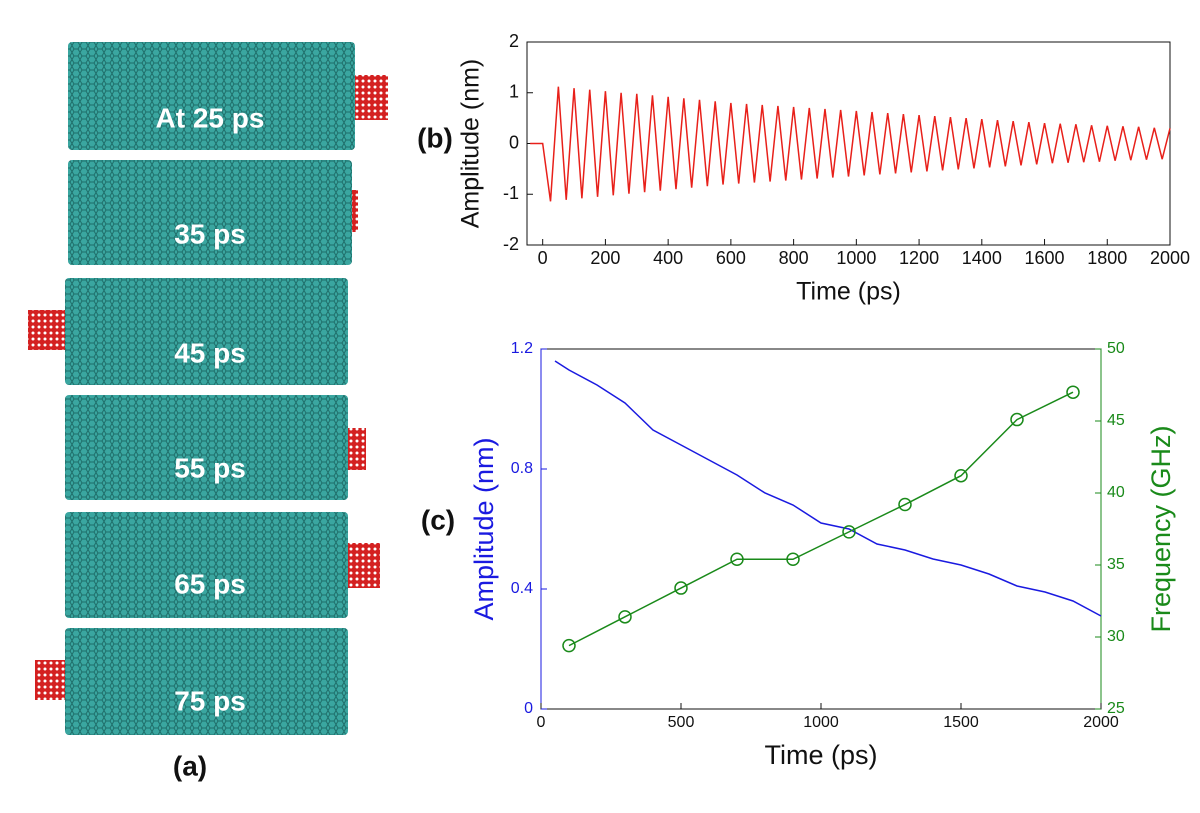 This screenshot has width=1200, height=813. What do you see at coordinates (514, 92) in the screenshot?
I see `y-tick-label: 1` at bounding box center [514, 92].